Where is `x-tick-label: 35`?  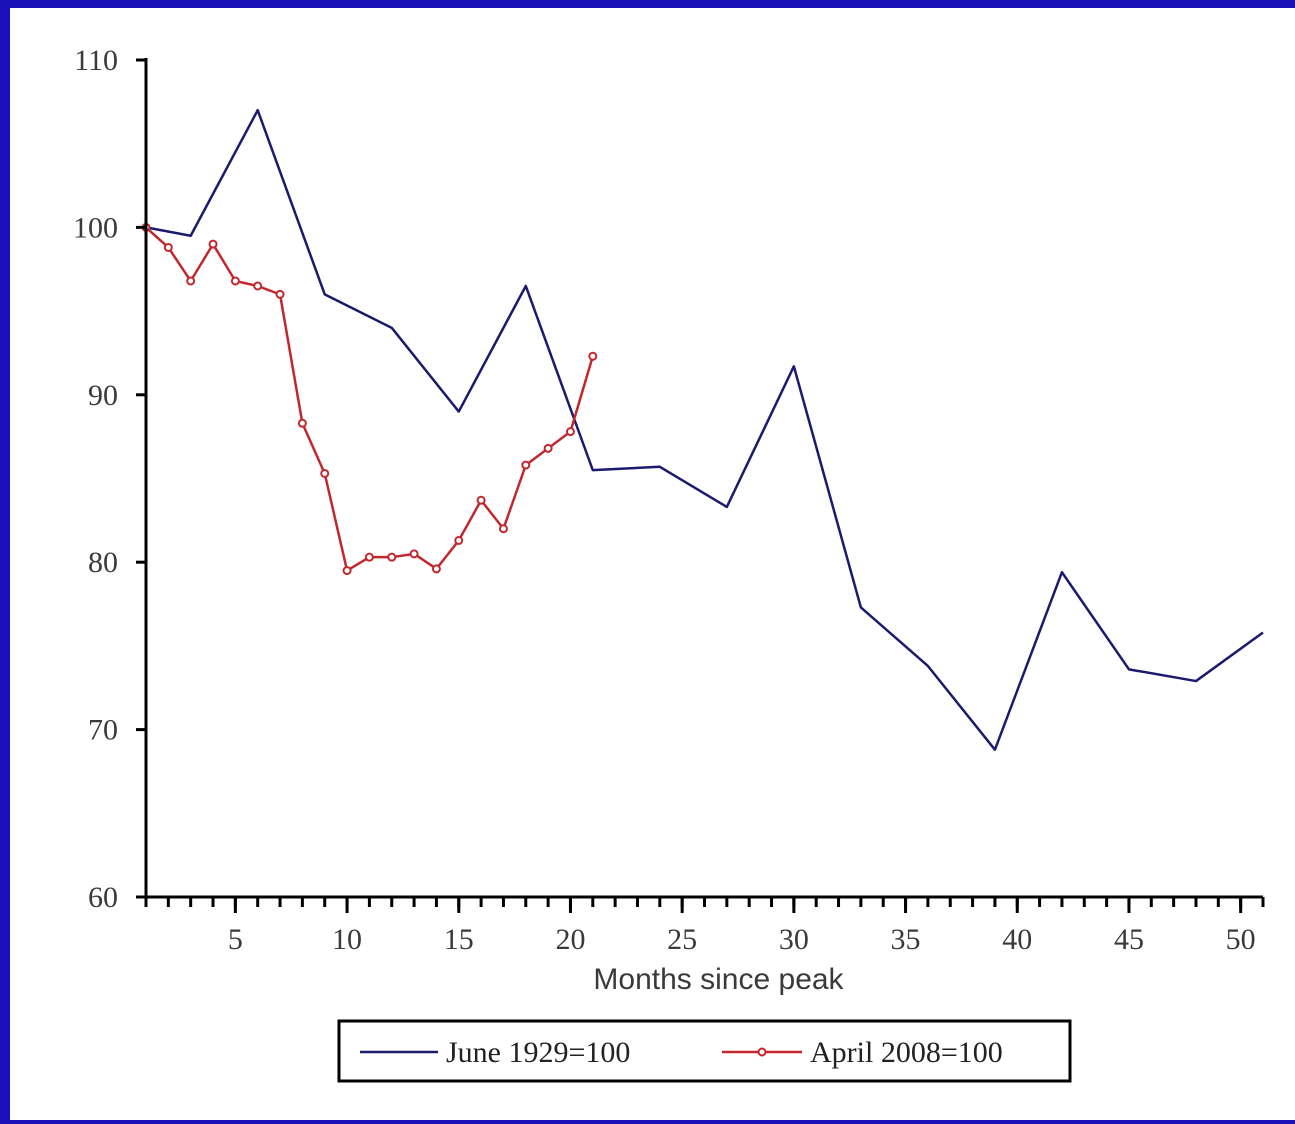
x-tick-label: 35 is located at coordinates (906, 939).